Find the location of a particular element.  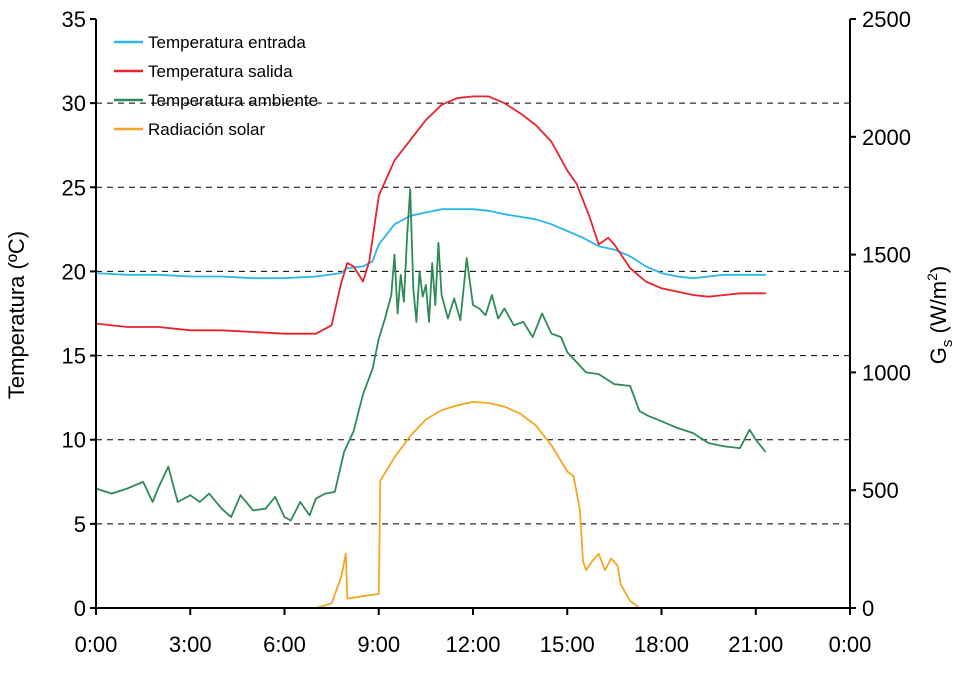

x-tick-label: 6:00 is located at coordinates (284, 644).